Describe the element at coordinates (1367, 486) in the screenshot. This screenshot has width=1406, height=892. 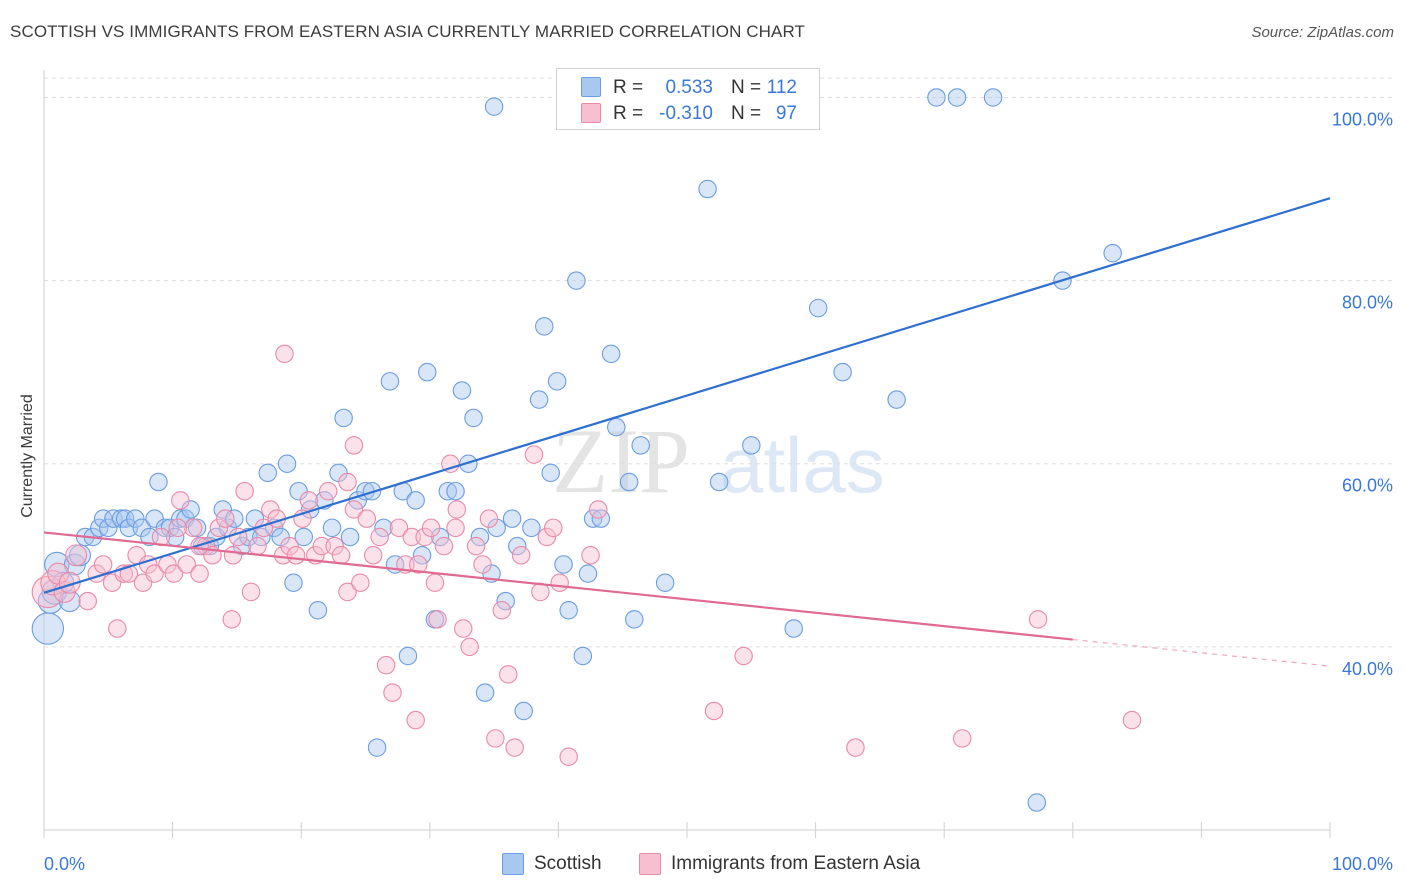
I see `y-tick-label: 60.0%` at that location.